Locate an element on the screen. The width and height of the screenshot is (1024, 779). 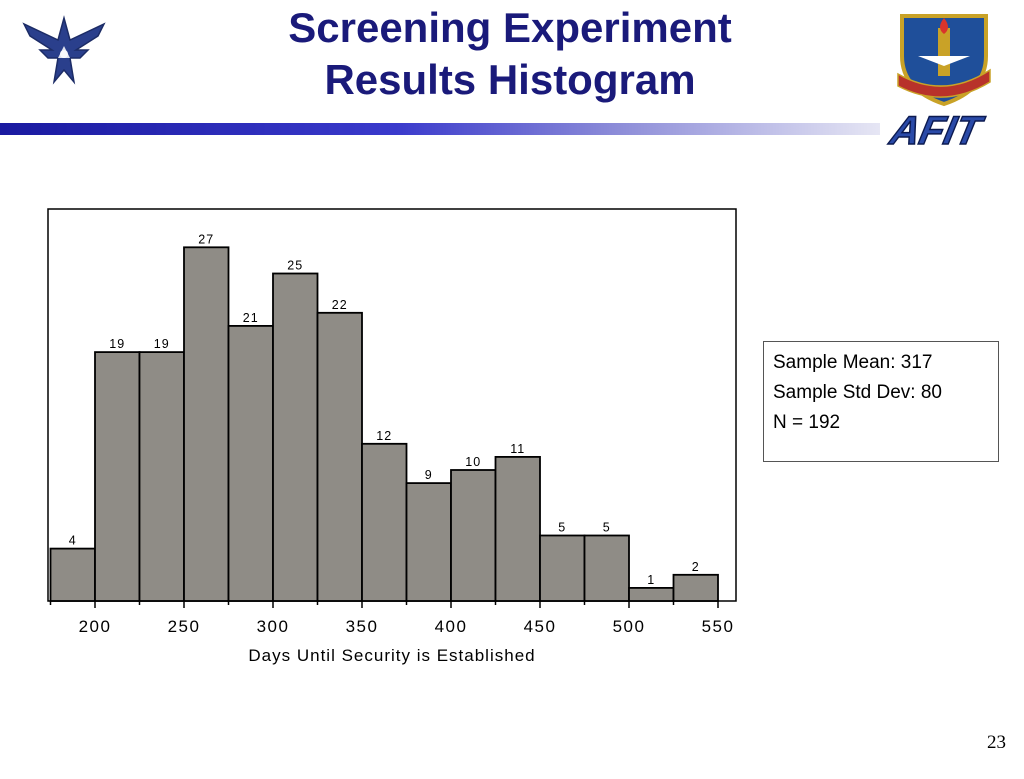
bar-count-label: 27 is located at coordinates (206, 239).